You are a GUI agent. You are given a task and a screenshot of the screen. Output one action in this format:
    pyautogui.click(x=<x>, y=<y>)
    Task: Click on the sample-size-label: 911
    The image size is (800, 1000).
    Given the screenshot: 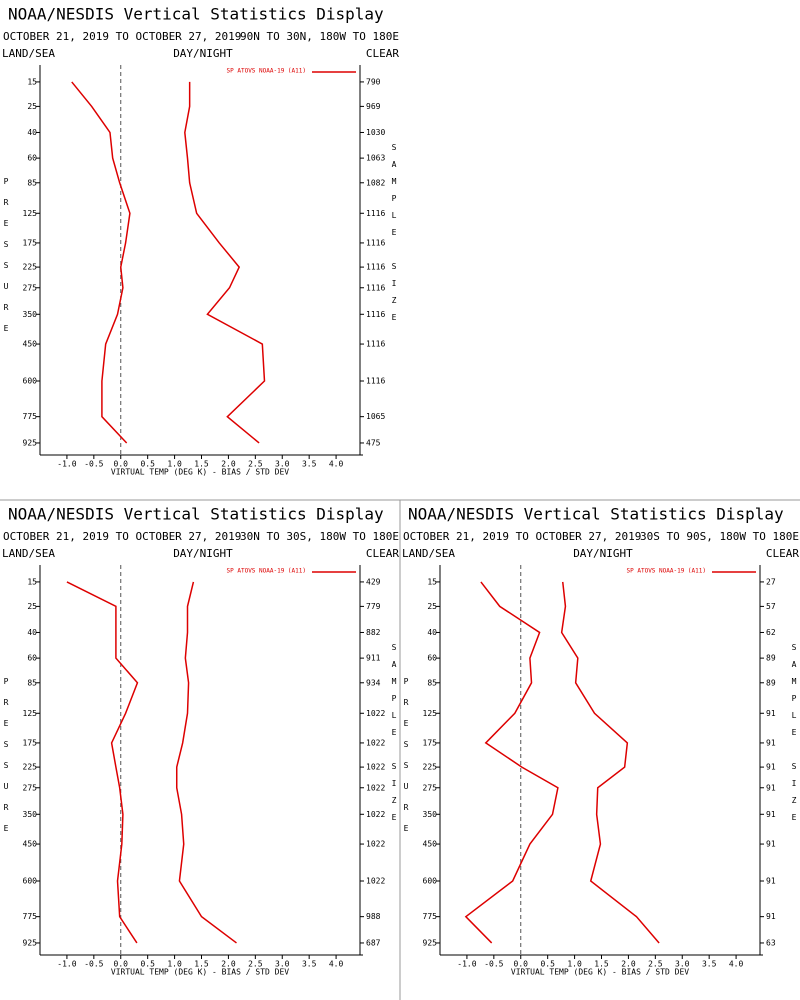 What is the action you would take?
    pyautogui.click(x=373, y=658)
    